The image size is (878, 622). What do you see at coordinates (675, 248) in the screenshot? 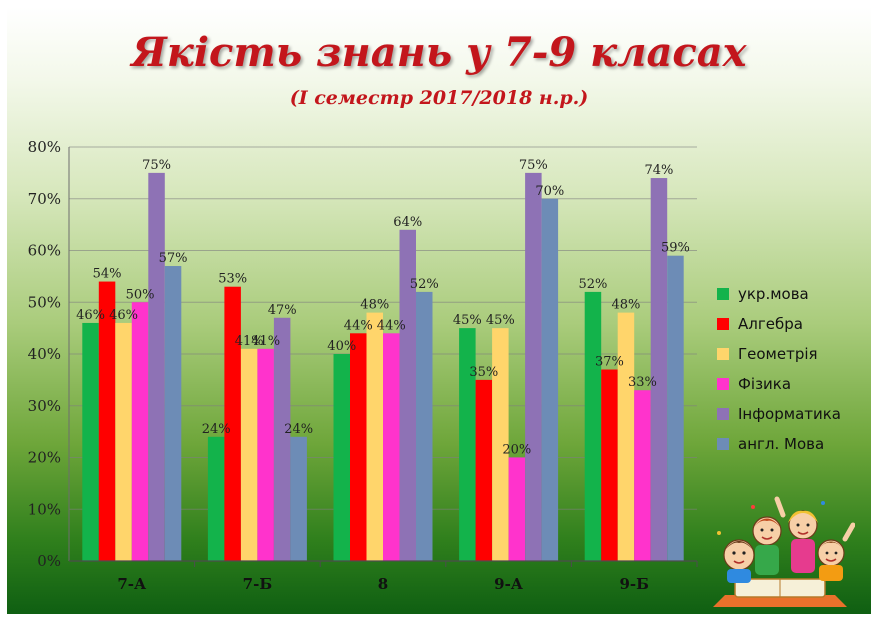
I see `data-label: 59%` at bounding box center [675, 248].